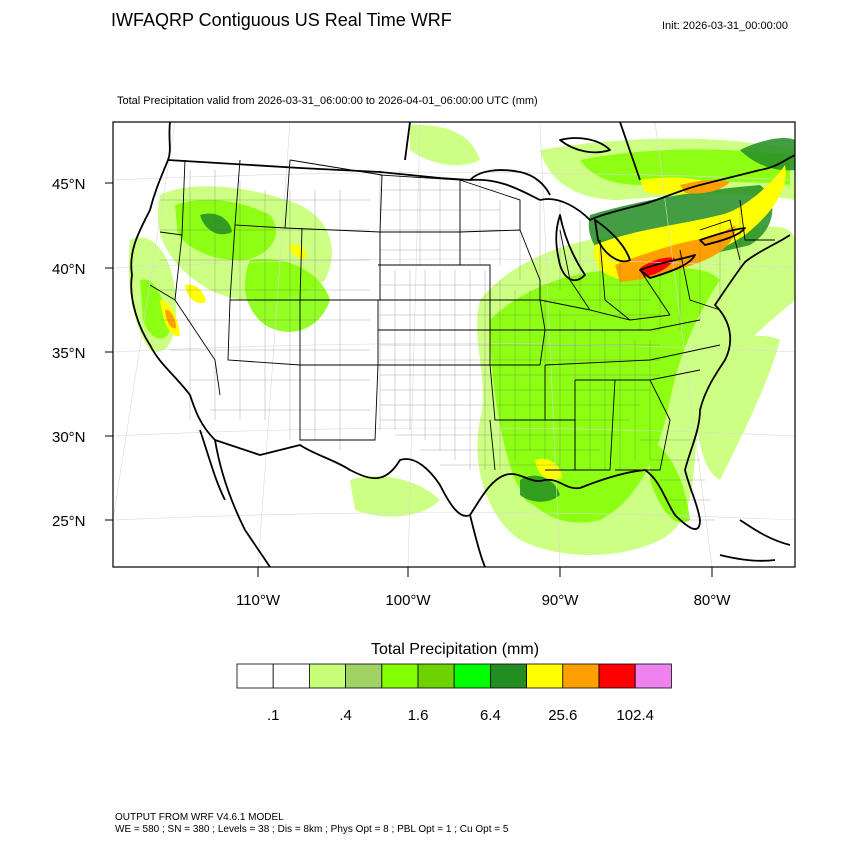 The width and height of the screenshot is (850, 850). I want to click on lat-label-40: 40°N, so click(69, 269).